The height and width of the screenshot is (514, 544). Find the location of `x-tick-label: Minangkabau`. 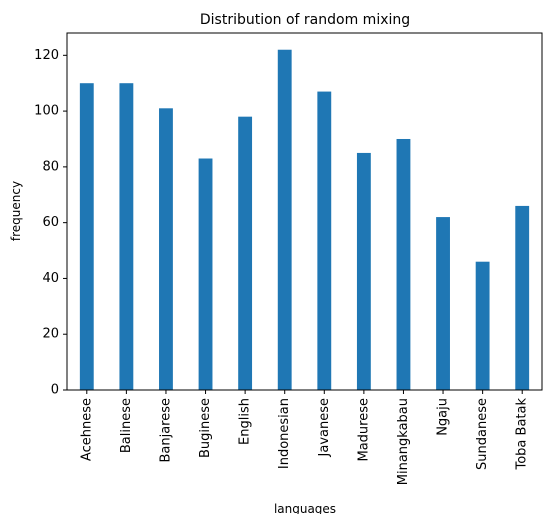

x-tick-label: Minangkabau is located at coordinates (403, 441).